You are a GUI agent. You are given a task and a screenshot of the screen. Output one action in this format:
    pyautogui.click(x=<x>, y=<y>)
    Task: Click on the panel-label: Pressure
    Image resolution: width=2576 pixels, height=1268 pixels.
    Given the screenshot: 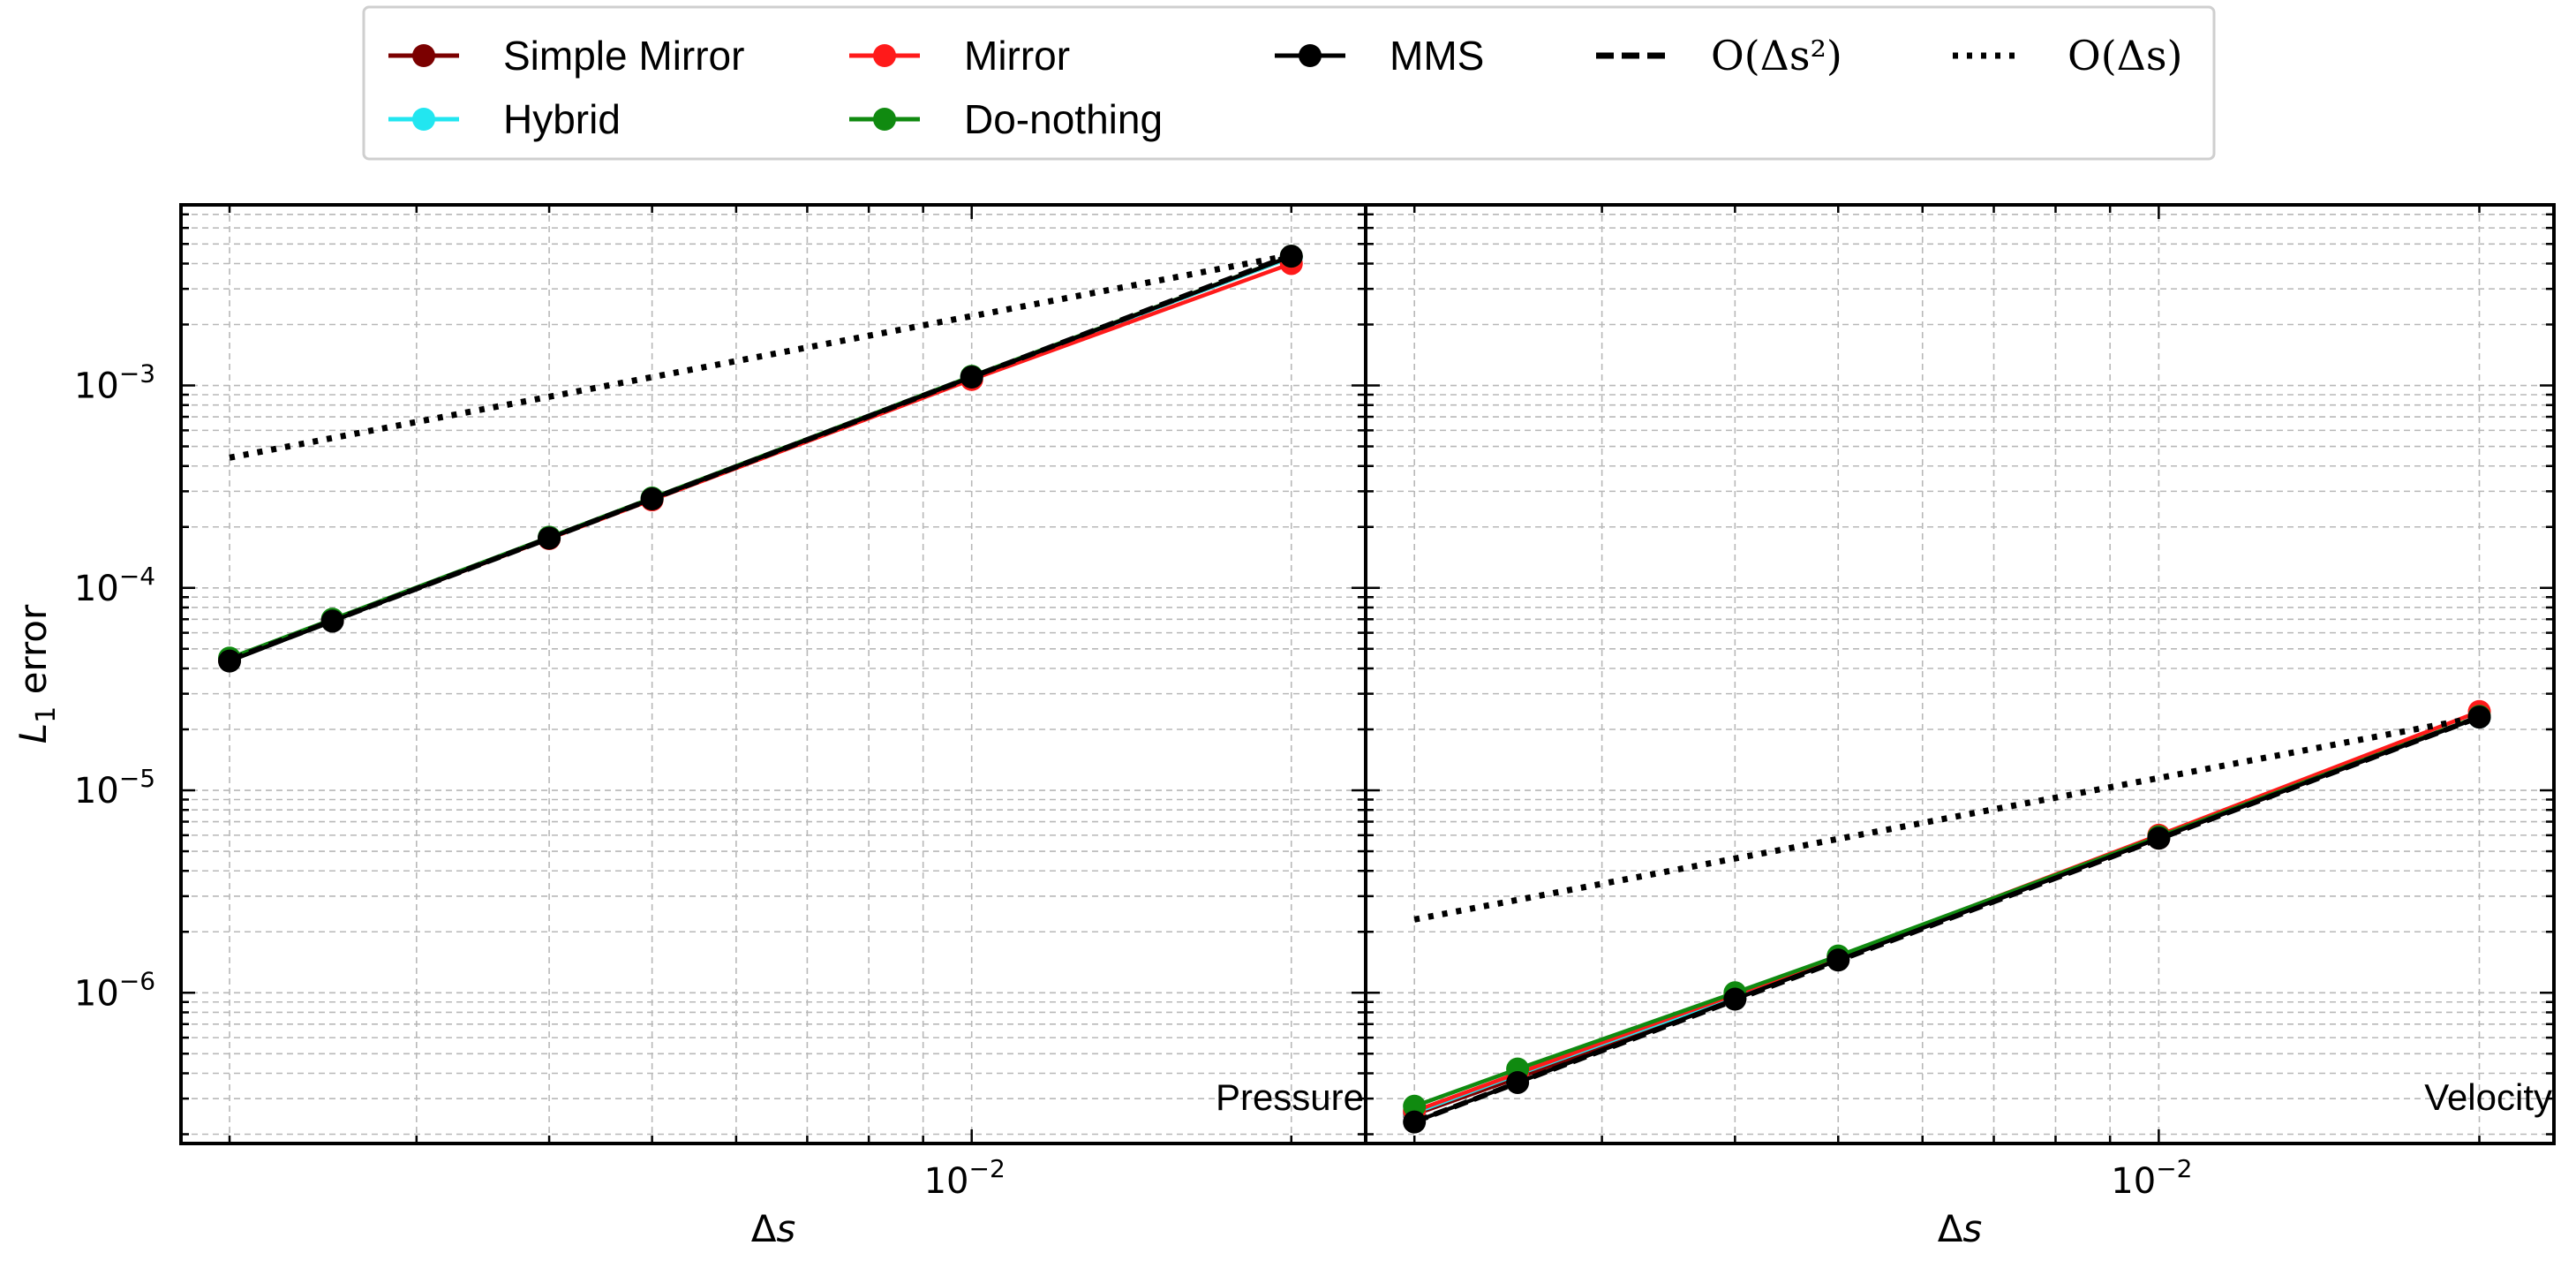 What is the action you would take?
    pyautogui.click(x=1290, y=1097)
    